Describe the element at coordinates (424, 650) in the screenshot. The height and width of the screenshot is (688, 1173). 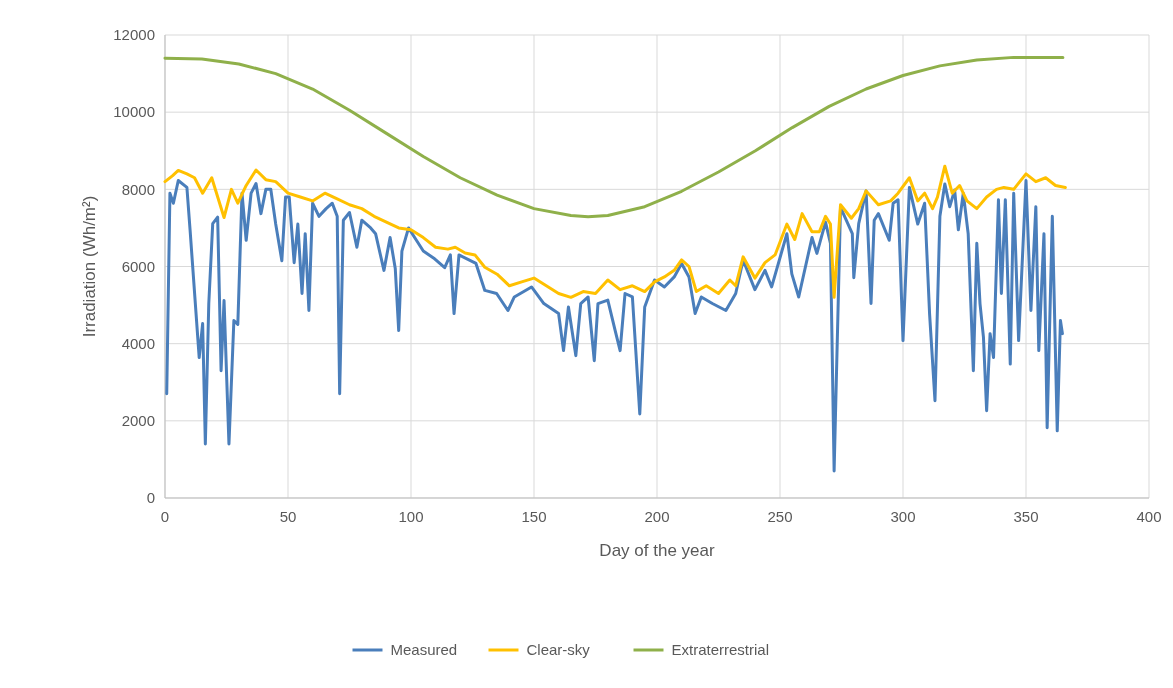
I see `legend-label: Measured` at that location.